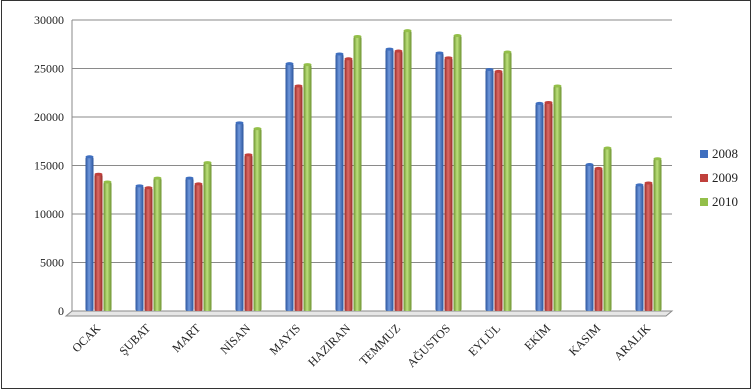 Image resolution: width=755 pixels, height=392 pixels. What do you see at coordinates (49, 20) in the screenshot?
I see `y-tick-label: 30000` at bounding box center [49, 20].